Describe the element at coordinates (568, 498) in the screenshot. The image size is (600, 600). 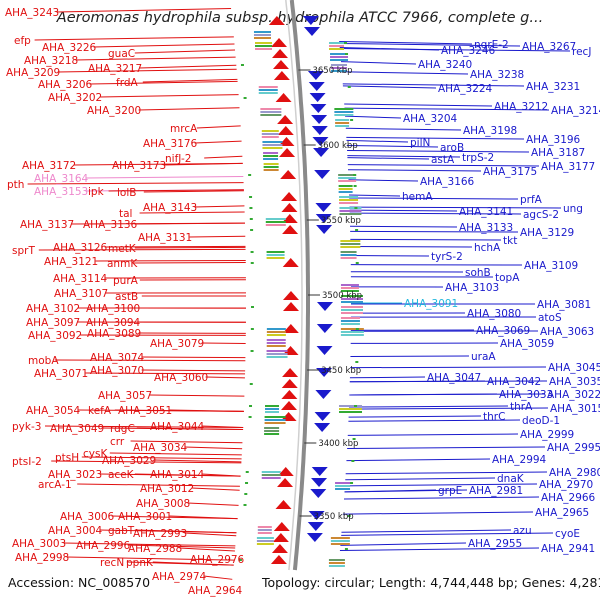
I see `gene-label-reverse: AHA_2966` at that location.